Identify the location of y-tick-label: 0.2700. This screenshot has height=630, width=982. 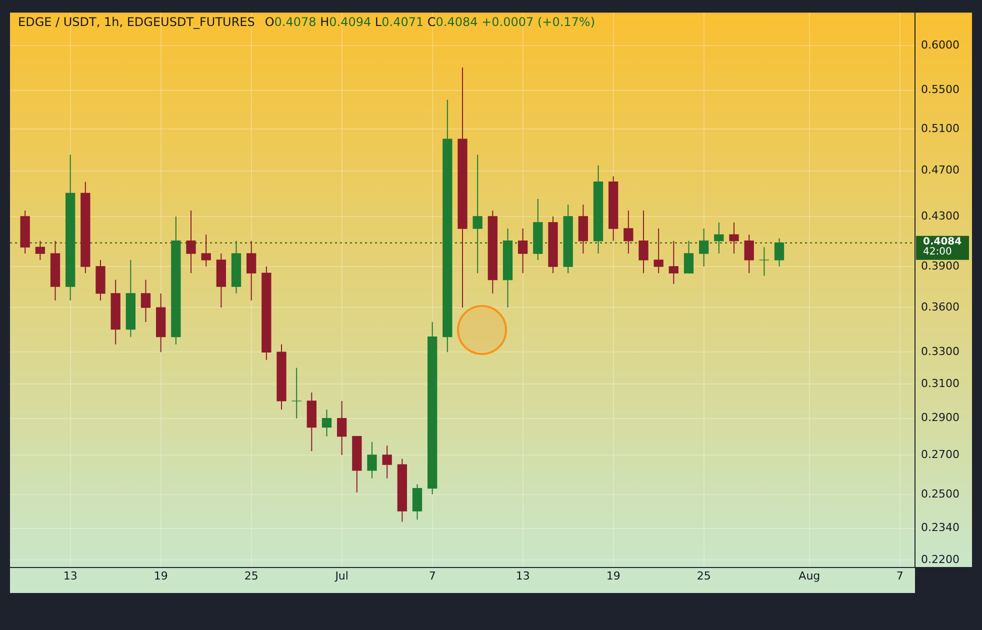
(940, 454).